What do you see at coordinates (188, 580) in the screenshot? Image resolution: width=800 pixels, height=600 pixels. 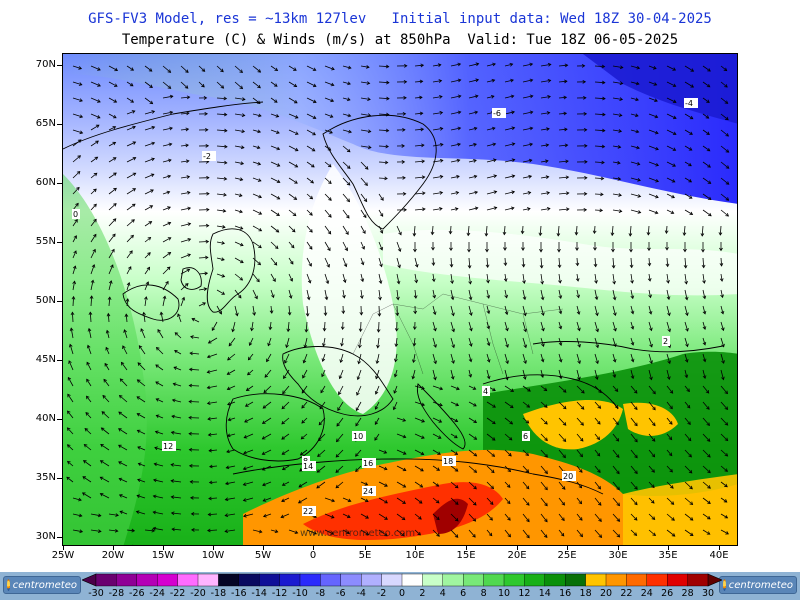 I see `colorbar-swatch` at bounding box center [188, 580].